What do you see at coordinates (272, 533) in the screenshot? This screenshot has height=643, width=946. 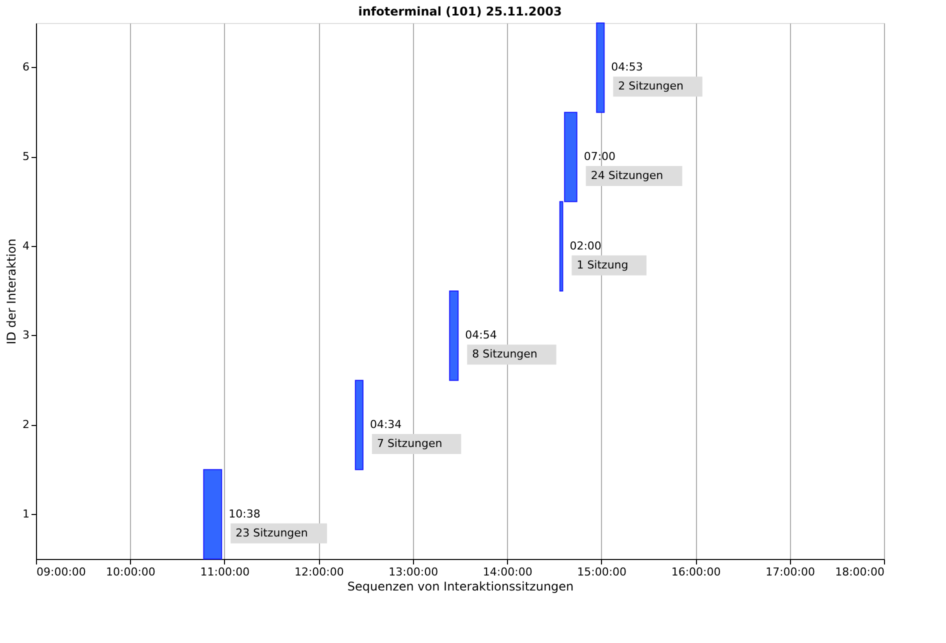 I see `annotation: 23 Sitzungen` at bounding box center [272, 533].